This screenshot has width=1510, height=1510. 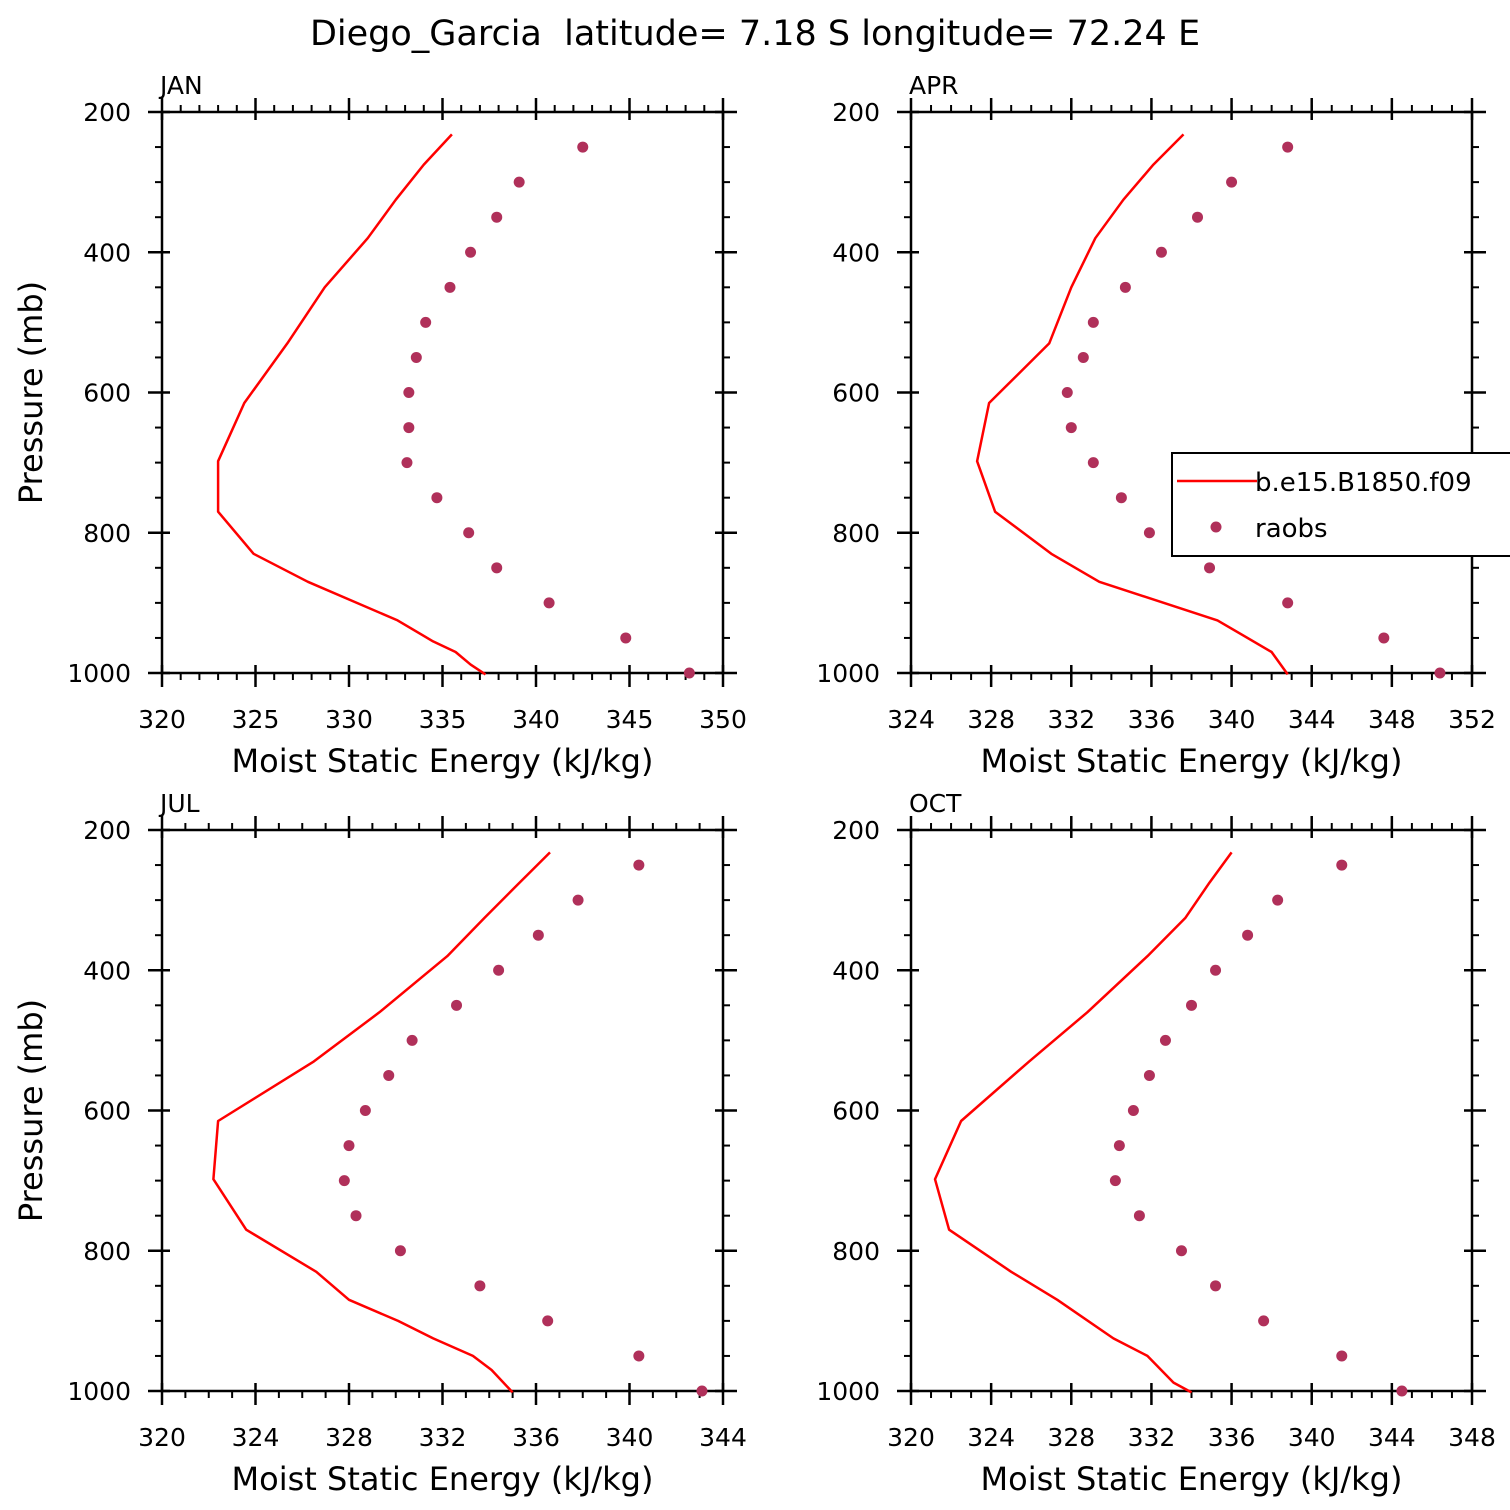 I want to click on panel-label-jul: JUL, so click(x=179, y=803).